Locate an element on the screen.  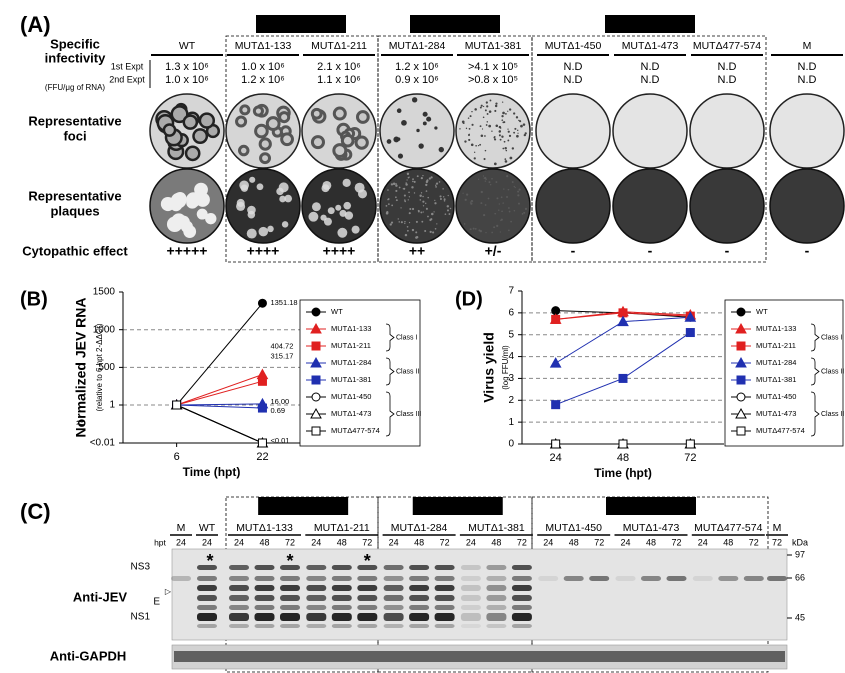
row-label: Representative is located at coordinates (74, 120).